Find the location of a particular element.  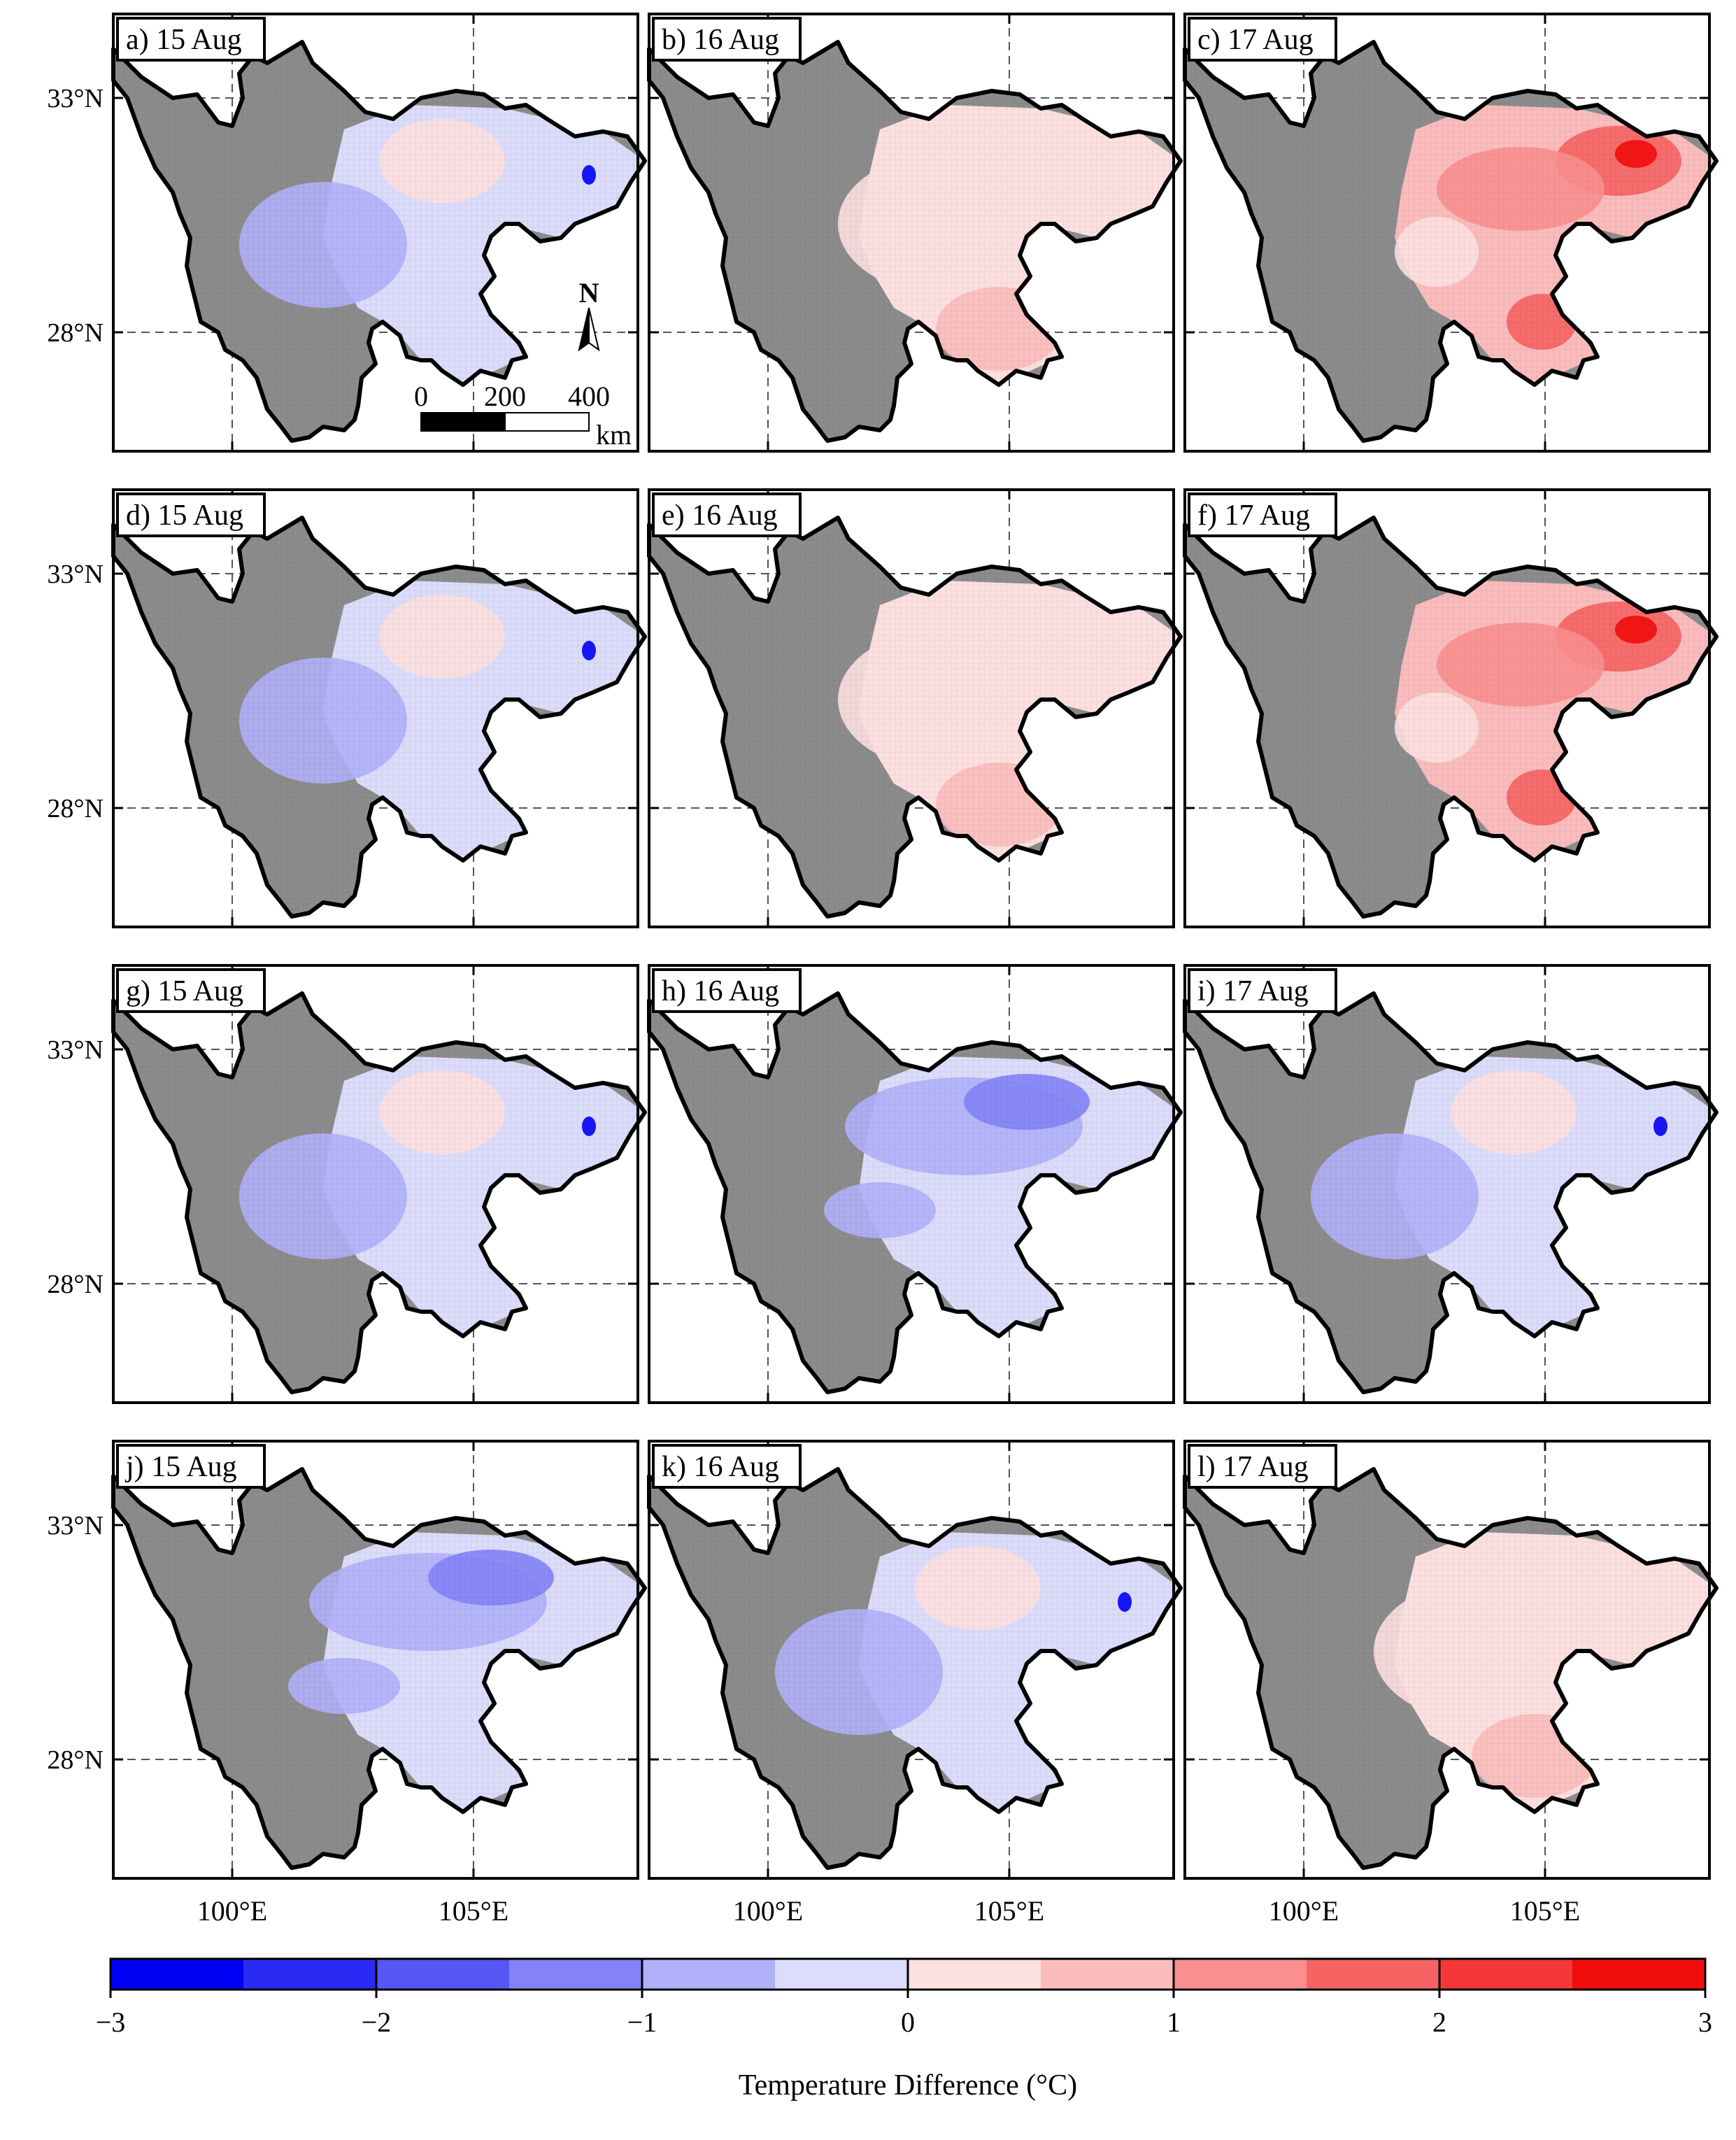

scale-bar-tick: 200 is located at coordinates (505, 396).